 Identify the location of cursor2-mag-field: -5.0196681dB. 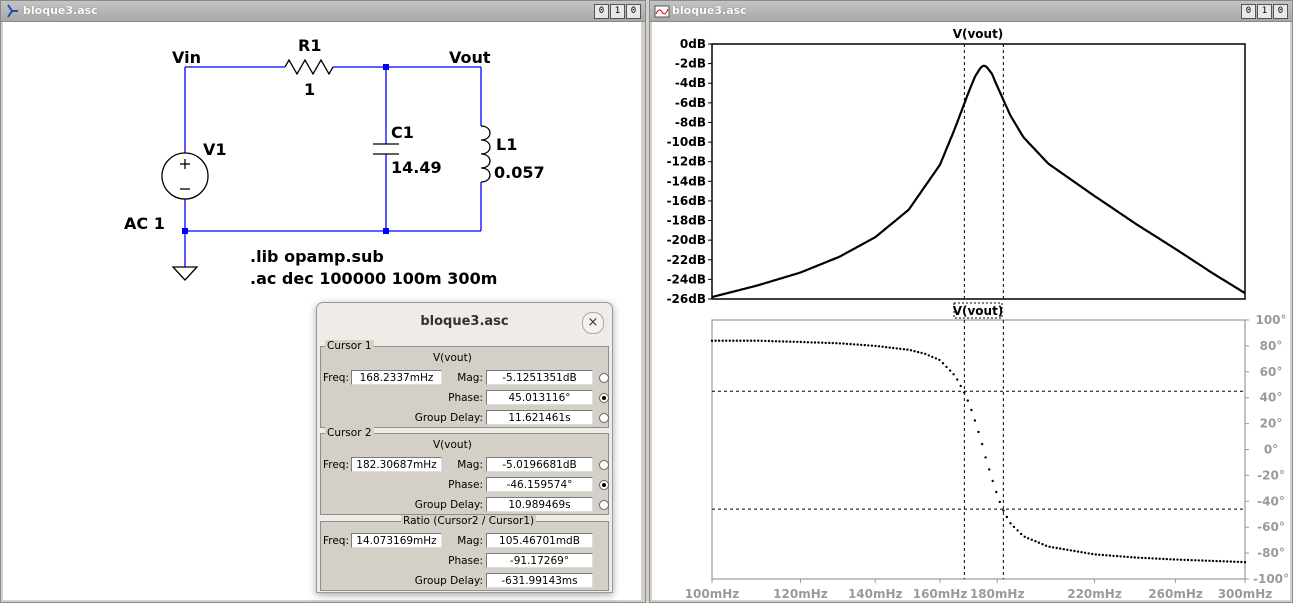
(539, 464).